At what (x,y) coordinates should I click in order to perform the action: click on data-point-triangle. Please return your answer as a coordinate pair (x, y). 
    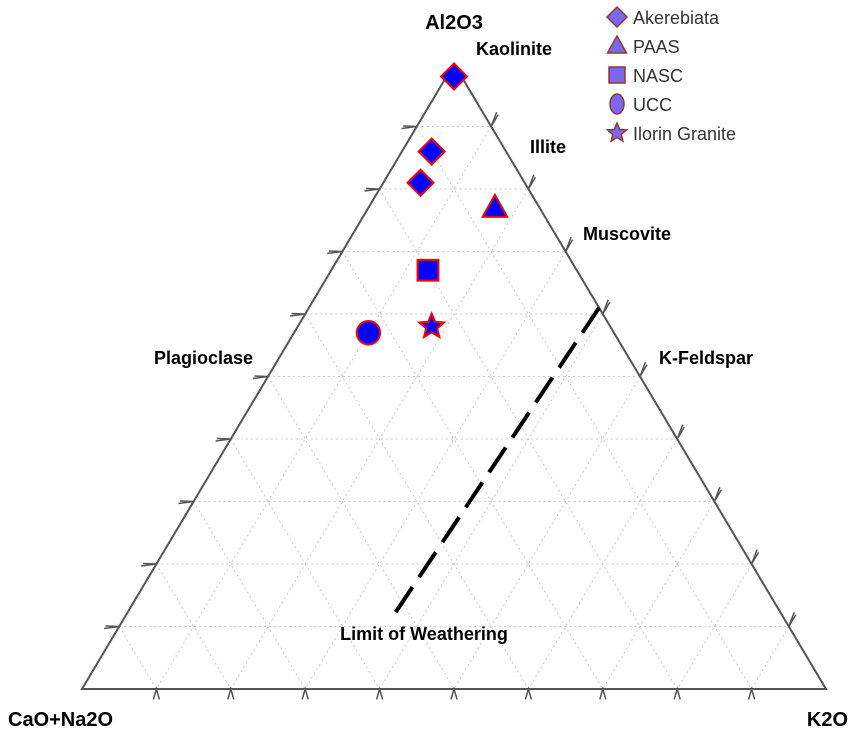
    Looking at the image, I should click on (494, 205).